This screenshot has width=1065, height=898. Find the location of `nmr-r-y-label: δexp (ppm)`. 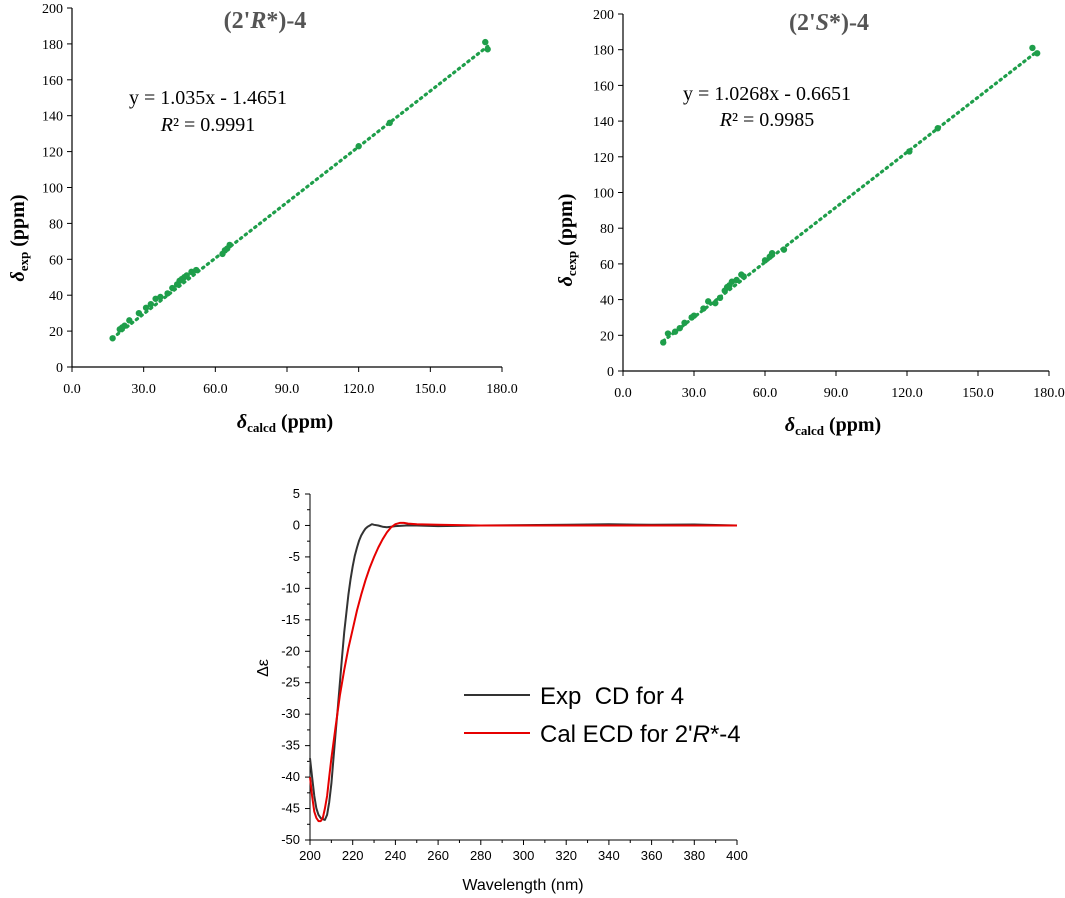

nmr-r-y-label: δexp (ppm) is located at coordinates (19, 238).